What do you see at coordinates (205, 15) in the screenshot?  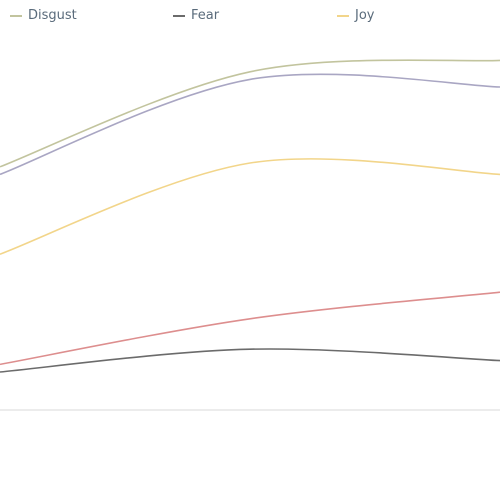 I see `legend-label-fear: Fear` at bounding box center [205, 15].